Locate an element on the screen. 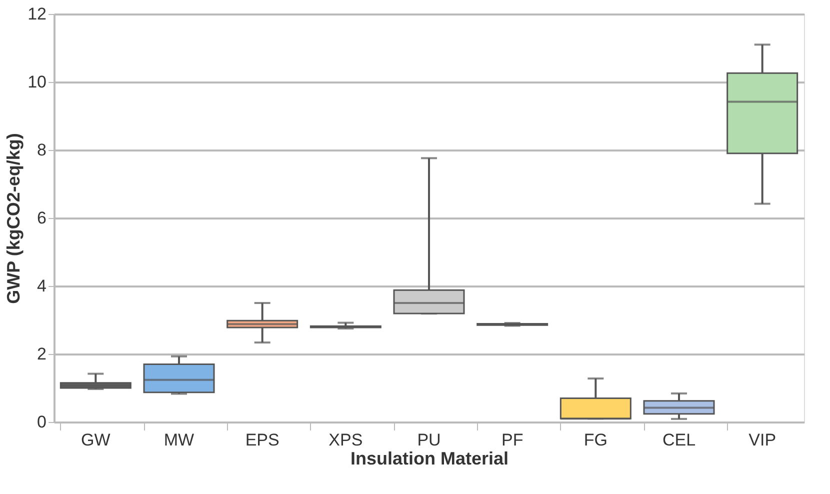 The width and height of the screenshot is (830, 494). y-tick-label: 10 is located at coordinates (37, 82).